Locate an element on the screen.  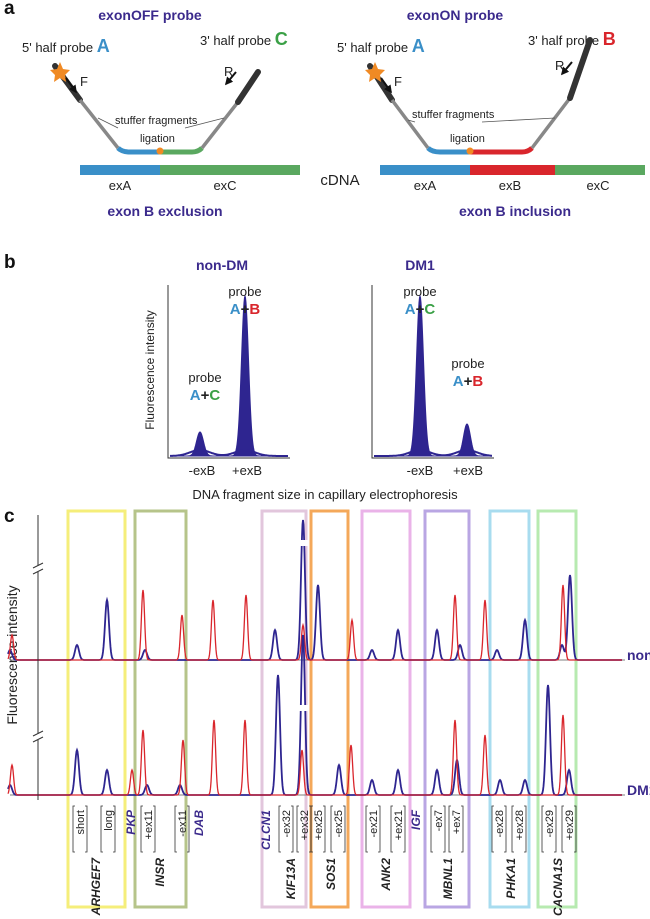
panel-label: a is located at coordinates (9, 9).